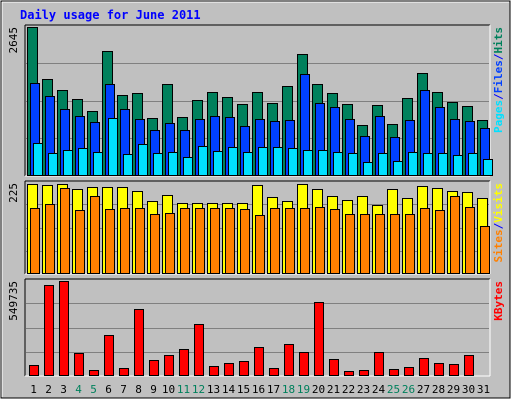  I want to click on x-tick-label-day-4: 4, so click(78, 389).